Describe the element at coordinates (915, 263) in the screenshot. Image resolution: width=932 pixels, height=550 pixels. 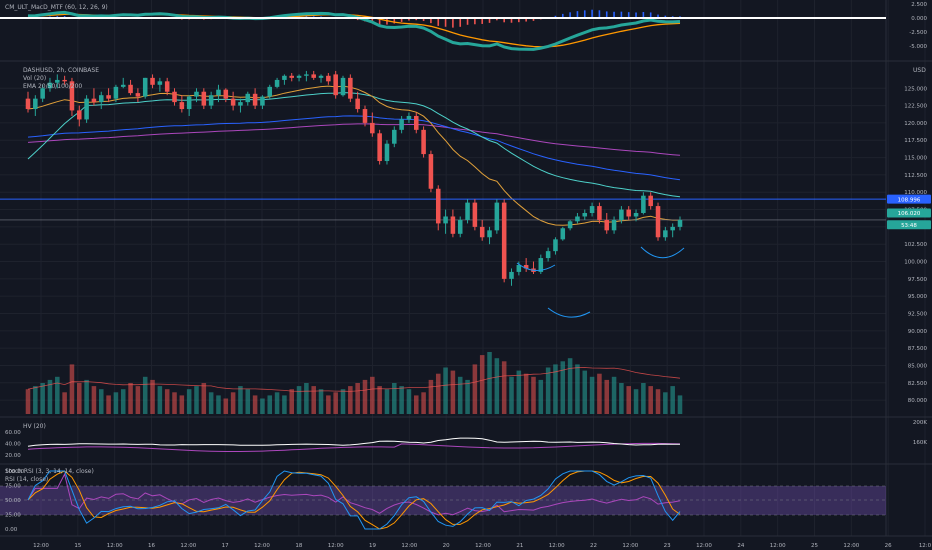
I see `price-tick-label: 100.000` at that location.